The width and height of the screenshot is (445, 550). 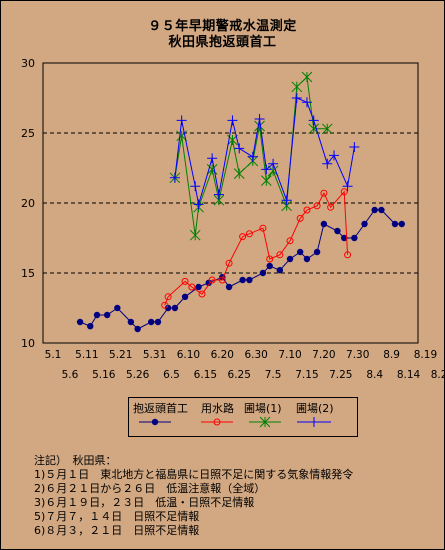 I want to click on y-tick-label: 10, so click(x=28, y=343).